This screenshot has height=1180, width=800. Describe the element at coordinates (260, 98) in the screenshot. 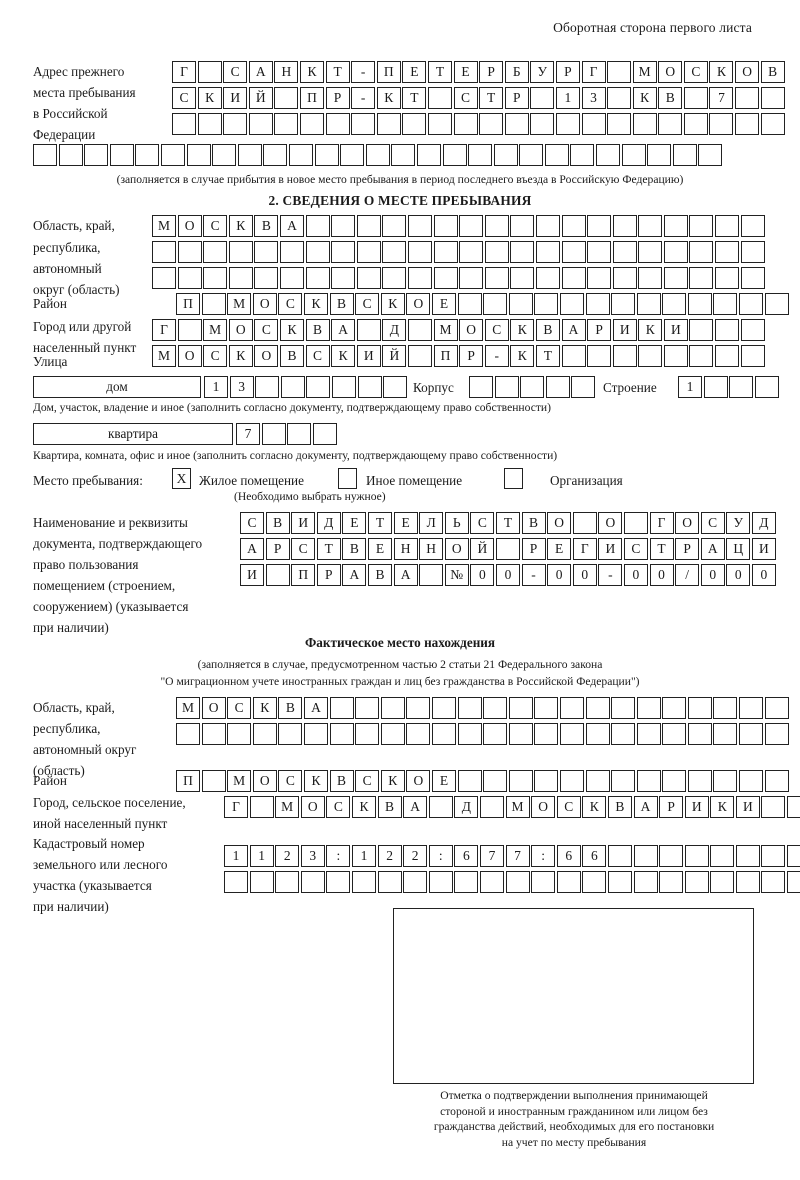

I see `form-cell: Й` at that location.